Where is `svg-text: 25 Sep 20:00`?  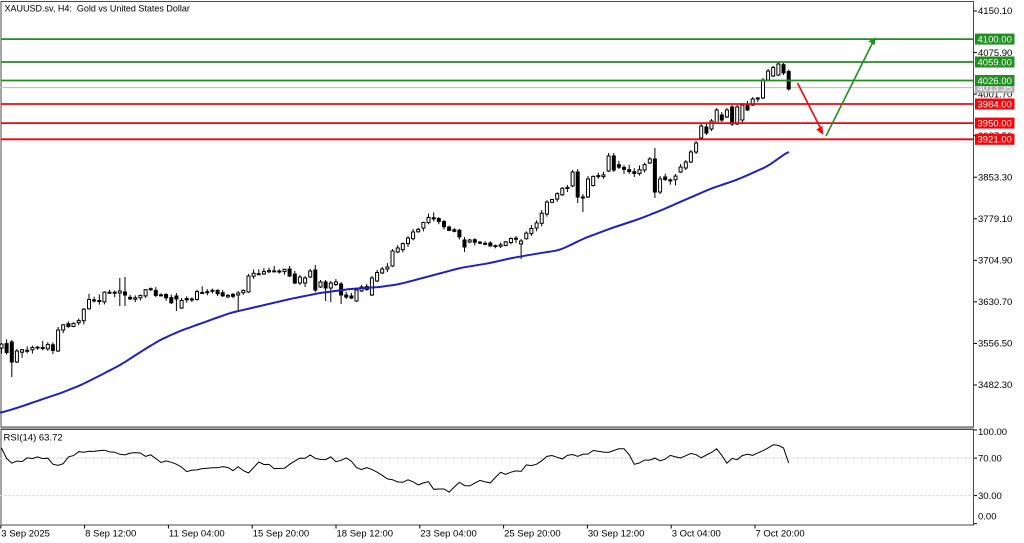 svg-text: 25 Sep 20:00 is located at coordinates (532, 534).